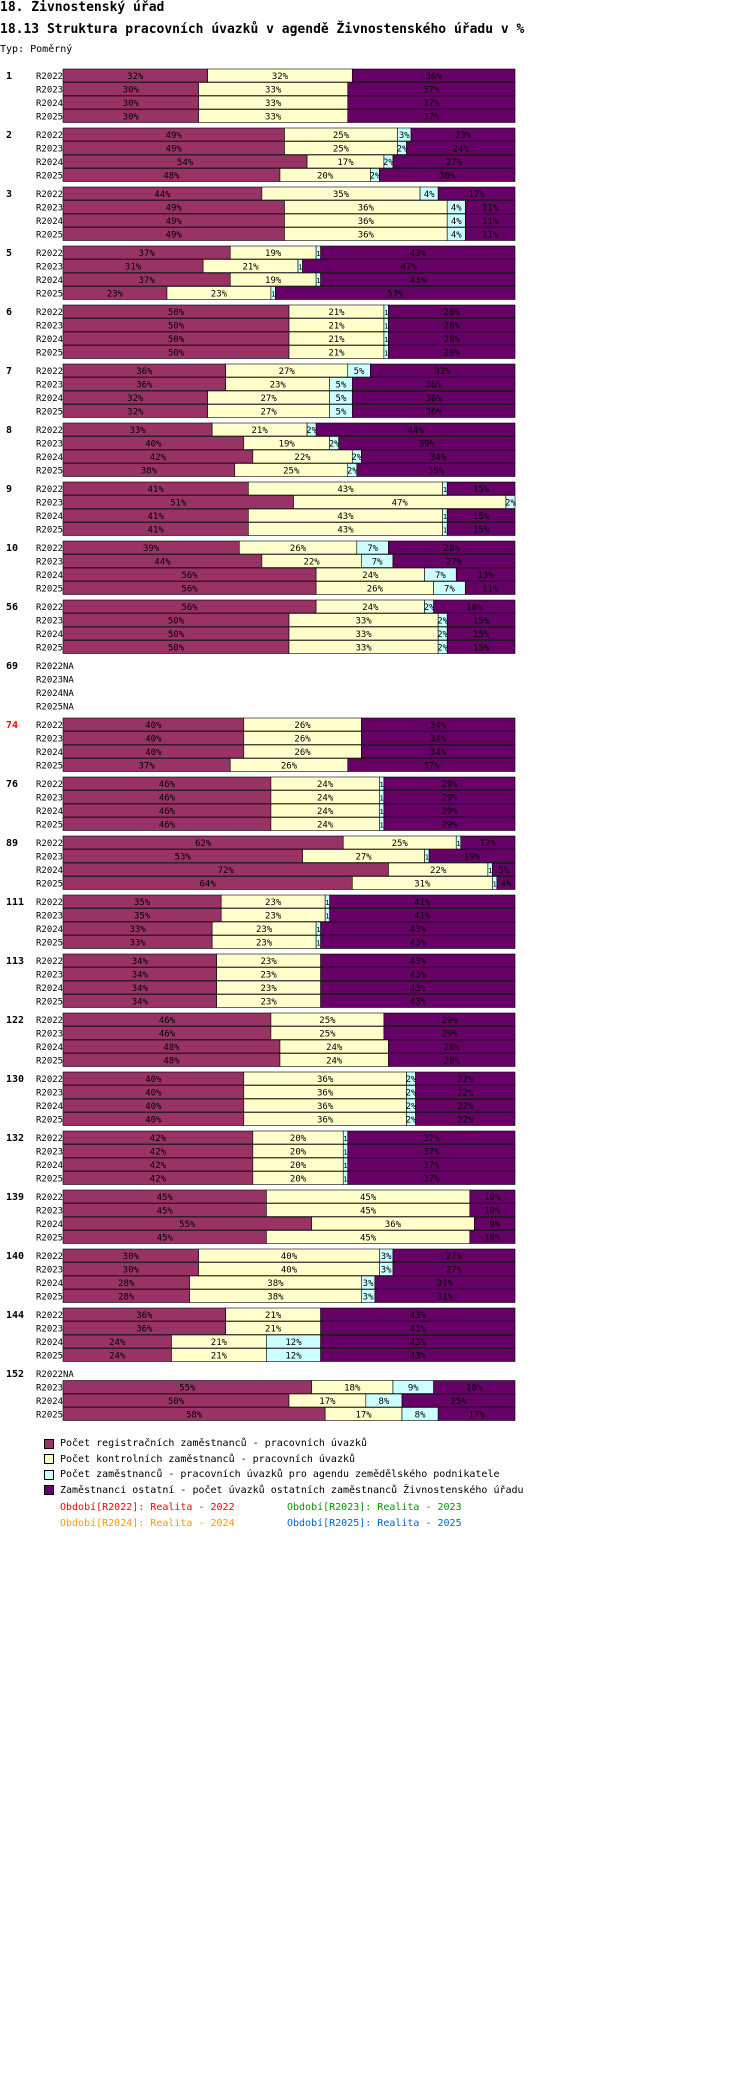 The height and width of the screenshot is (2076, 750). Describe the element at coordinates (131, 1257) in the screenshot. I see `data-label: 30%` at that location.